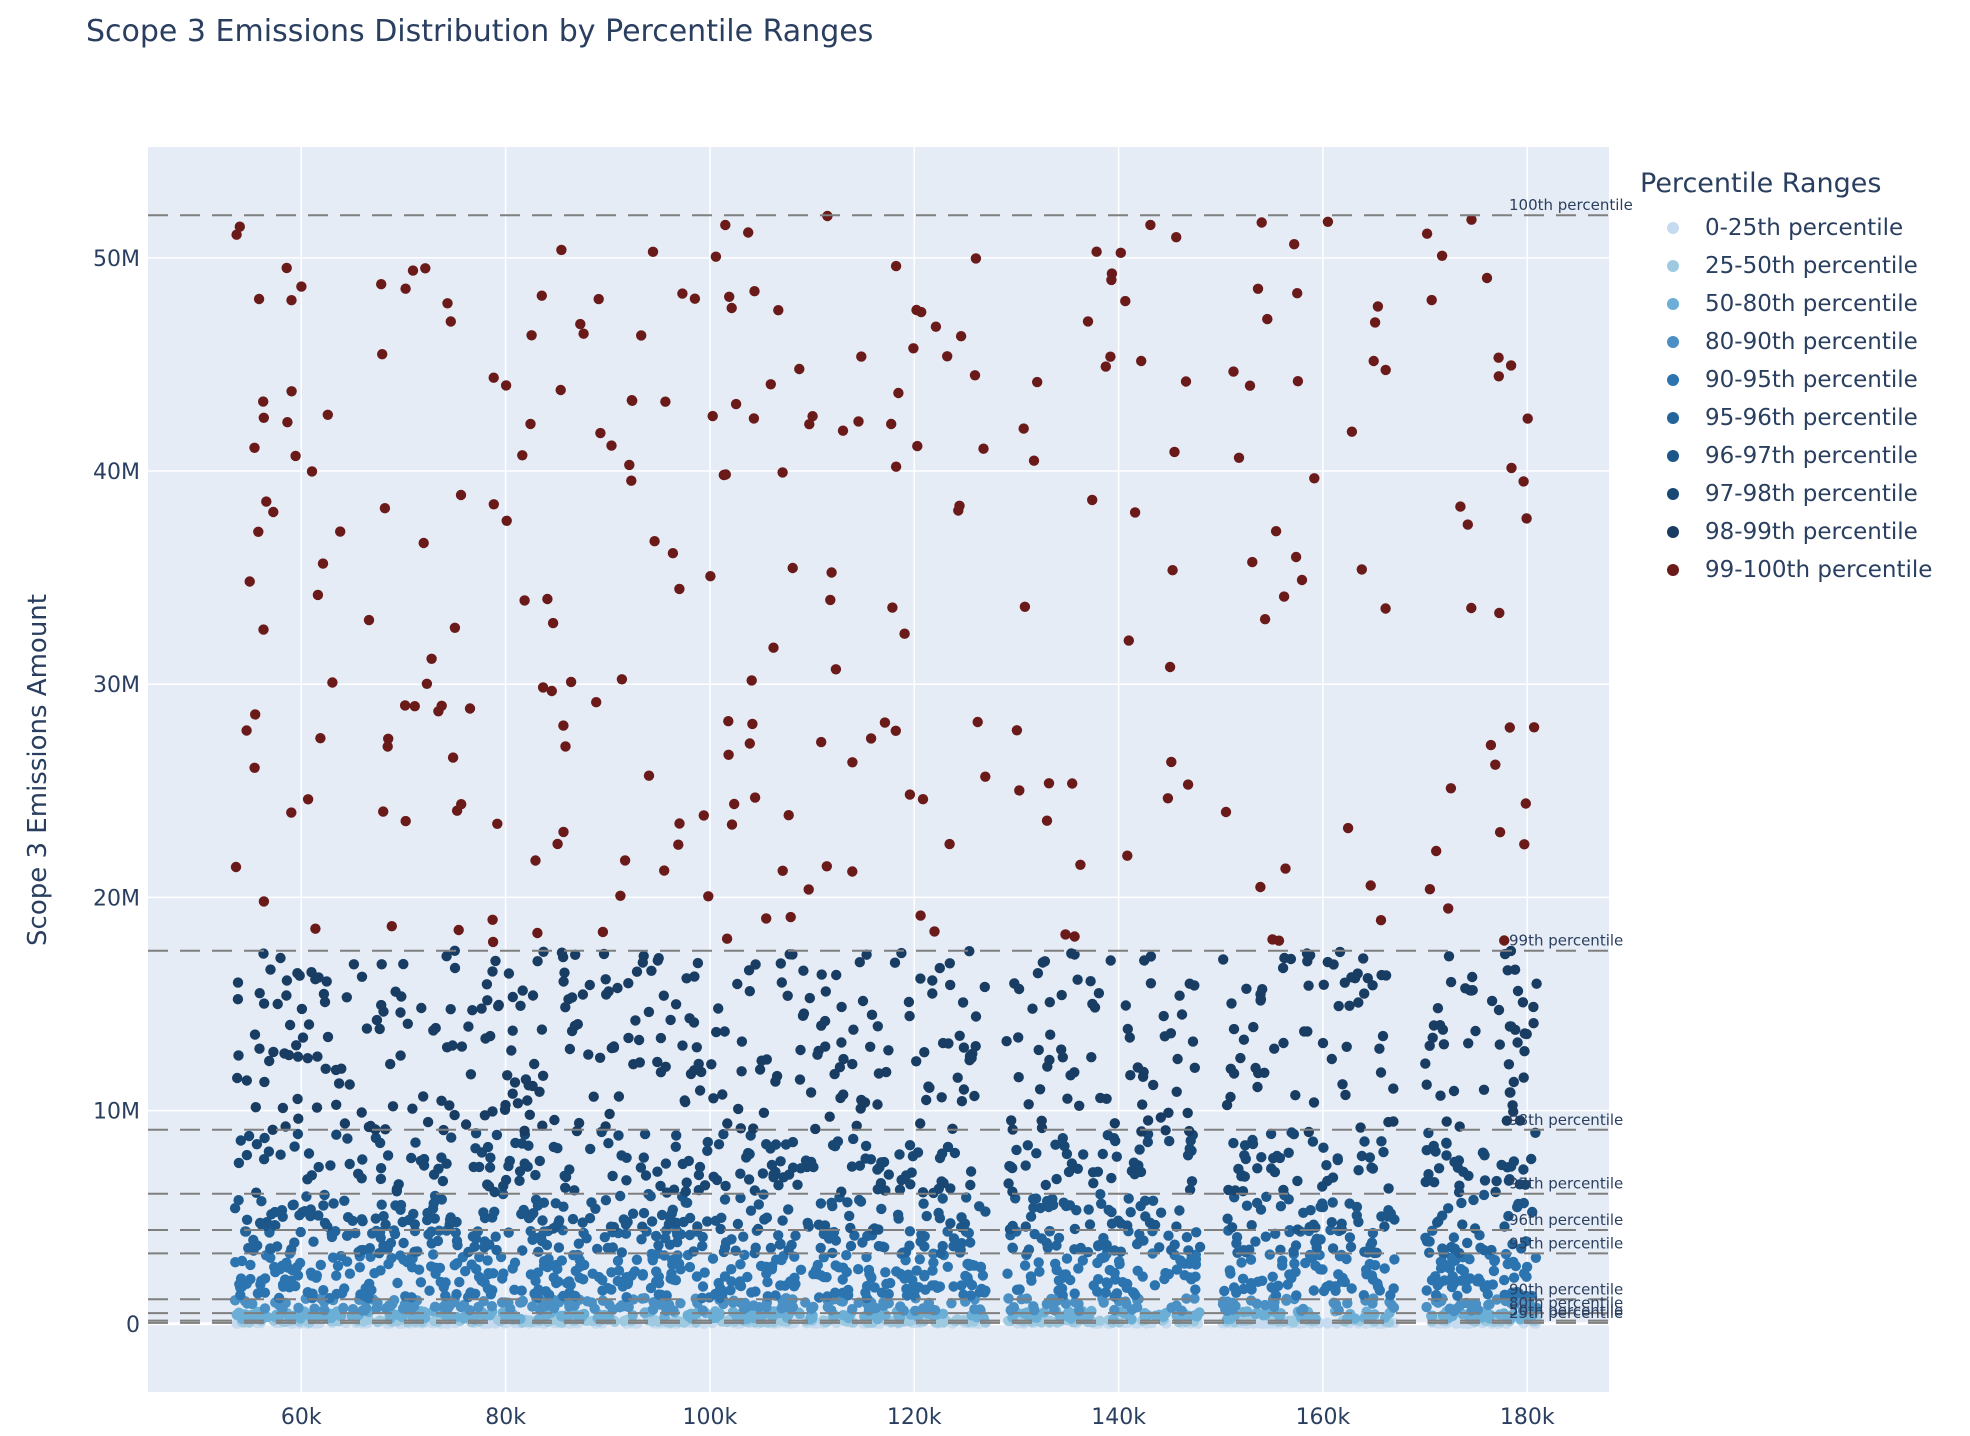 The image size is (1970, 1436). I want to click on legend-item: 25-50th percentile, so click(1786, 266).